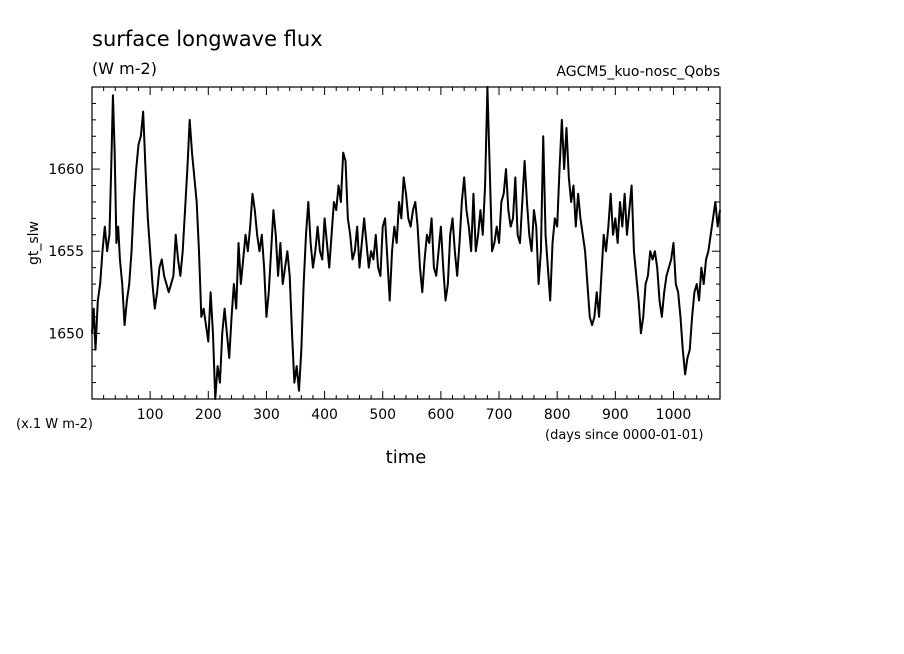 The width and height of the screenshot is (904, 654). Describe the element at coordinates (324, 415) in the screenshot. I see `x-tick-label: 400` at that location.